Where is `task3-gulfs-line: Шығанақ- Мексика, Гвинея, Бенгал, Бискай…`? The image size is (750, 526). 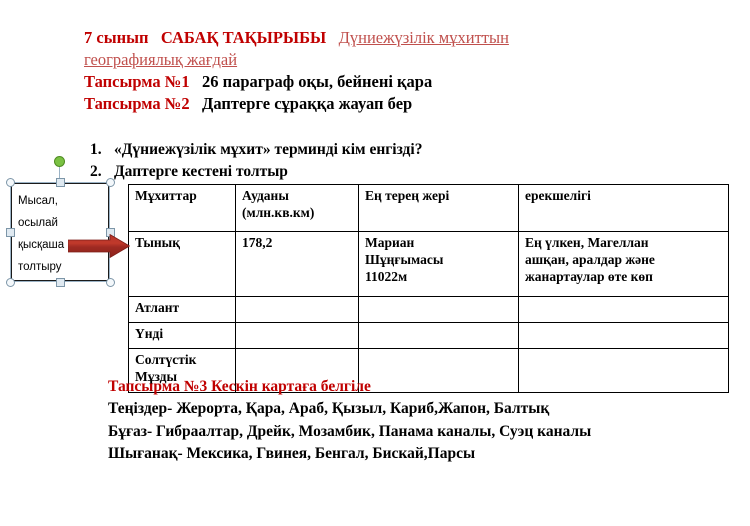 task3-gulfs-line: Шығанақ- Мексика, Гвинея, Бенгал, Бискай… is located at coordinates (292, 454).